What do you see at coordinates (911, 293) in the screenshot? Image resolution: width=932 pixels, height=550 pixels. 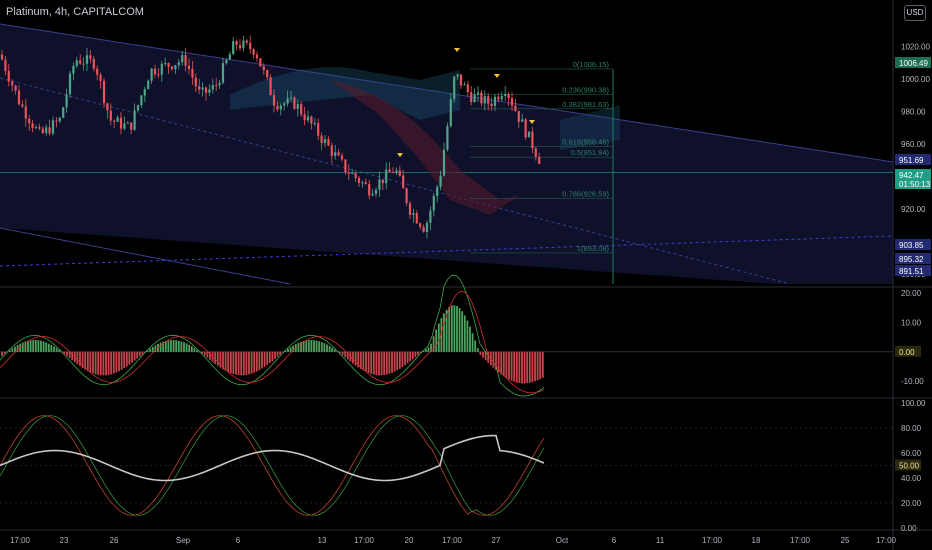 I see `osc-tick-label: 20.00` at bounding box center [911, 293].